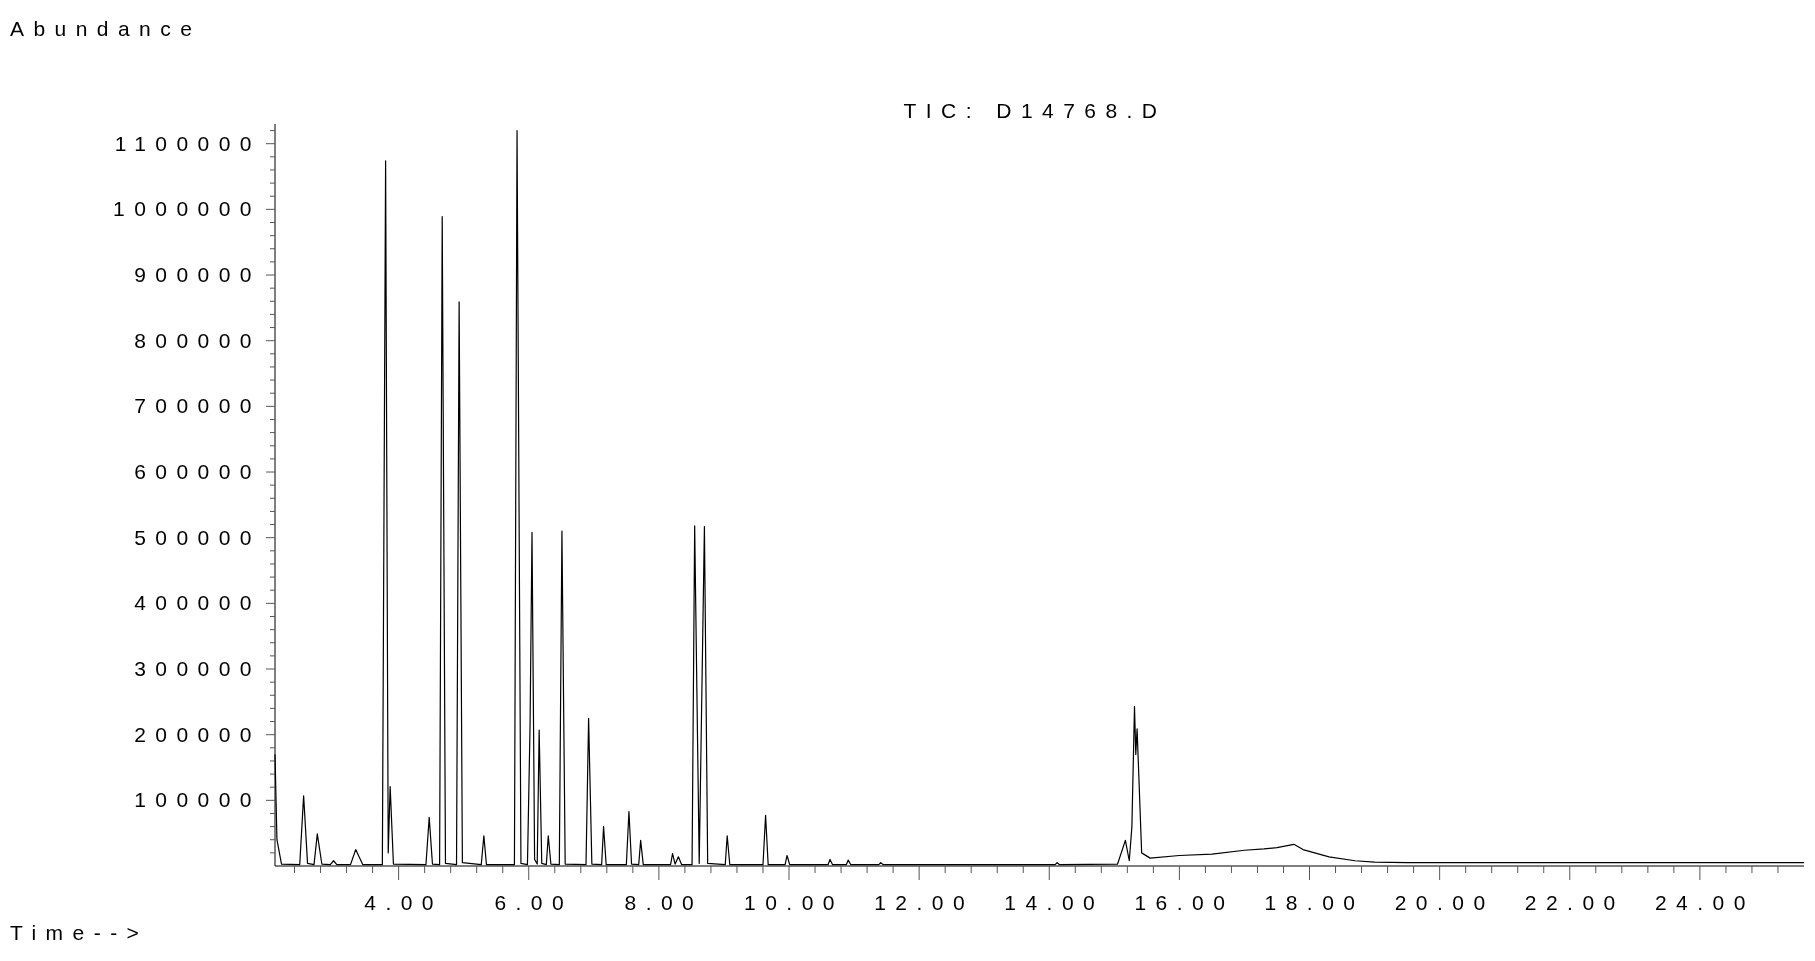 The height and width of the screenshot is (961, 1815). What do you see at coordinates (1184, 902) in the screenshot?
I see `x-tick-label: 16.00` at bounding box center [1184, 902].